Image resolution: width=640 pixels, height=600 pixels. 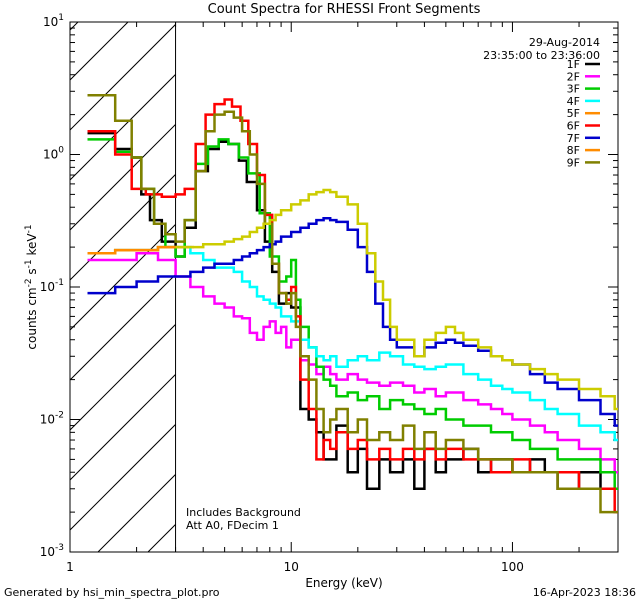 What do you see at coordinates (232, 525) in the screenshot?
I see `annotation-attenuator: Att A0, FDecim 1` at bounding box center [232, 525].